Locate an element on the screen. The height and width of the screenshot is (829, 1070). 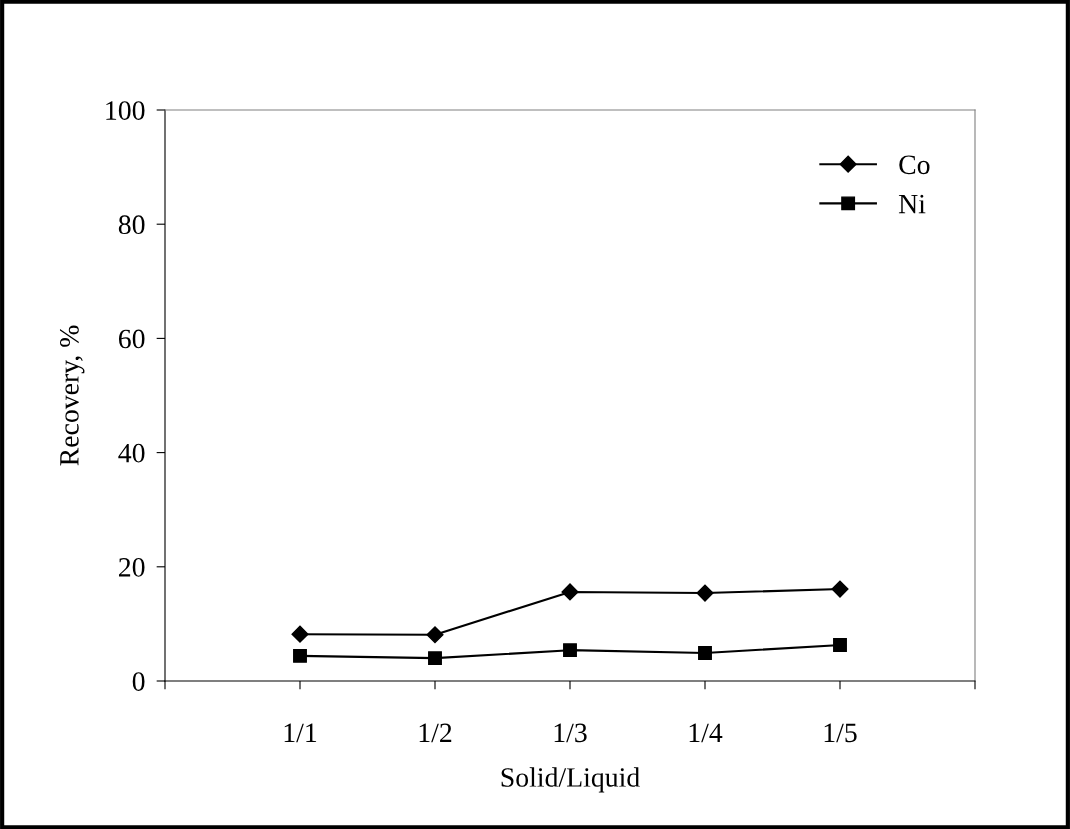
y-tick-label: 100 is located at coordinates (125, 110).